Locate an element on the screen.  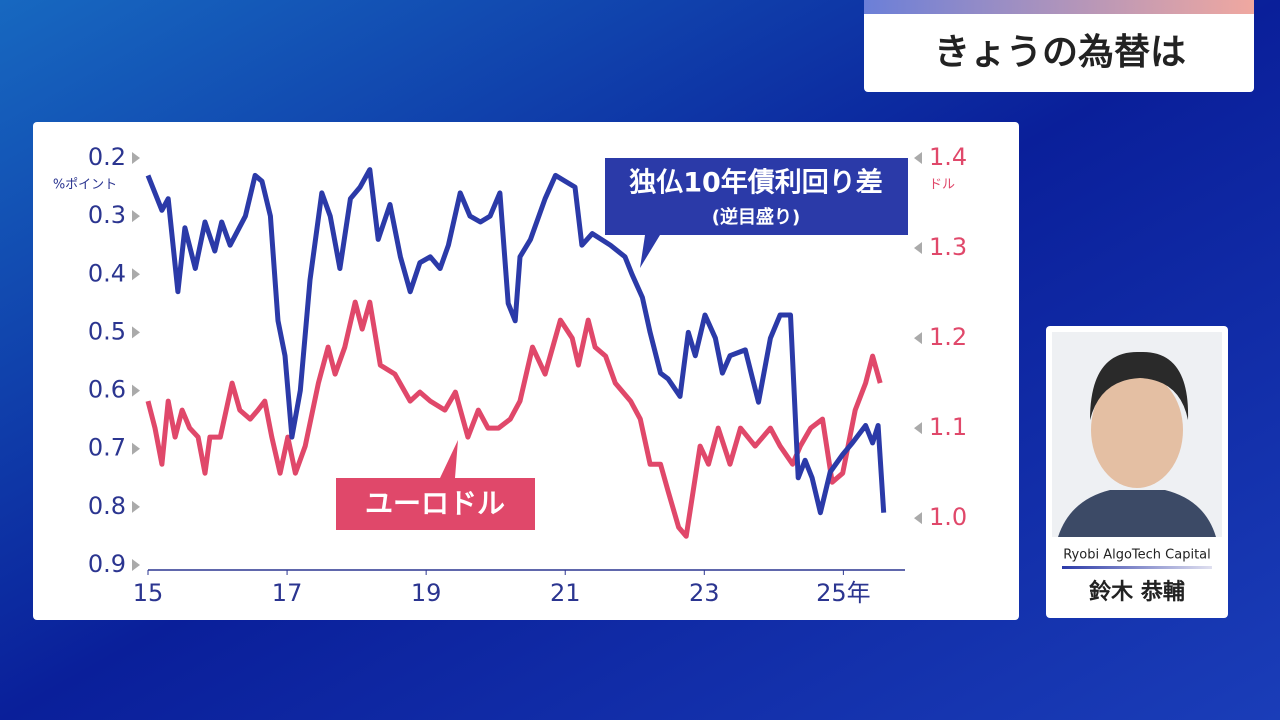
person-body is located at coordinates (1137, 513).